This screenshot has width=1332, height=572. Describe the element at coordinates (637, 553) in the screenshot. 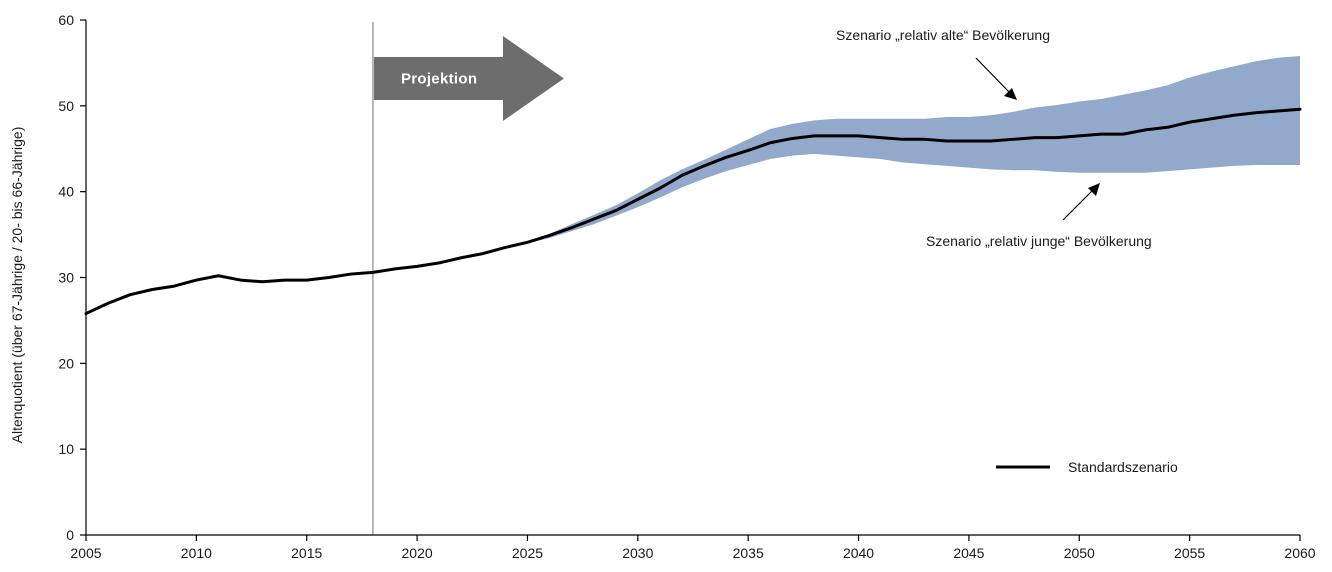

I see `x-tick-label: 2030` at that location.